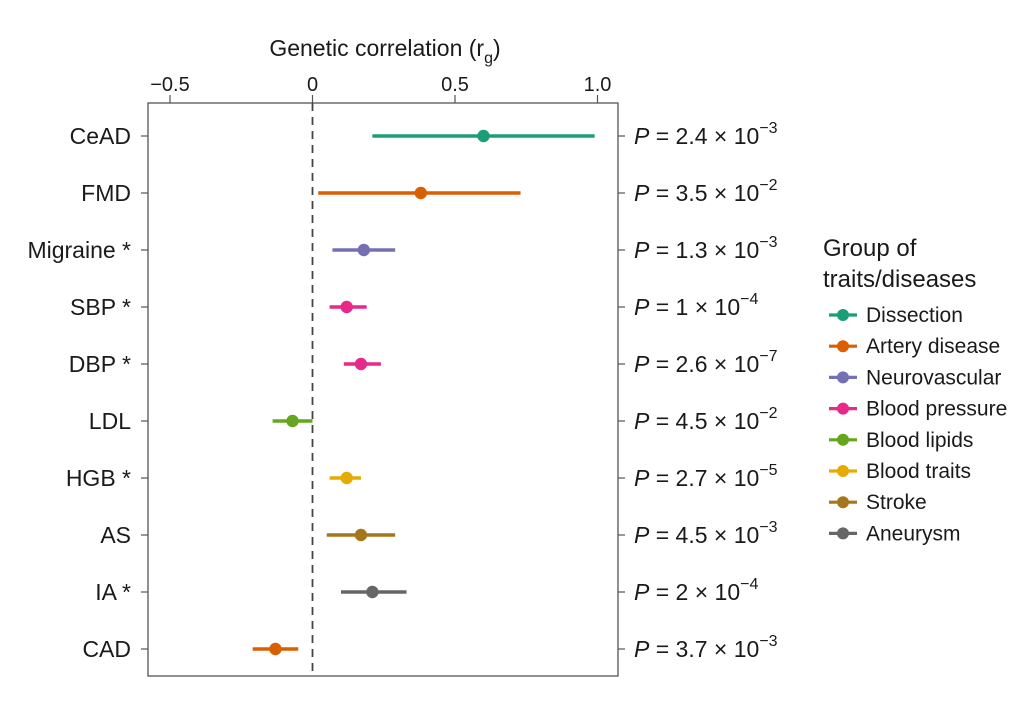 This screenshot has width=1026, height=715. I want to click on x-tick-label: 0.5, so click(455, 85).